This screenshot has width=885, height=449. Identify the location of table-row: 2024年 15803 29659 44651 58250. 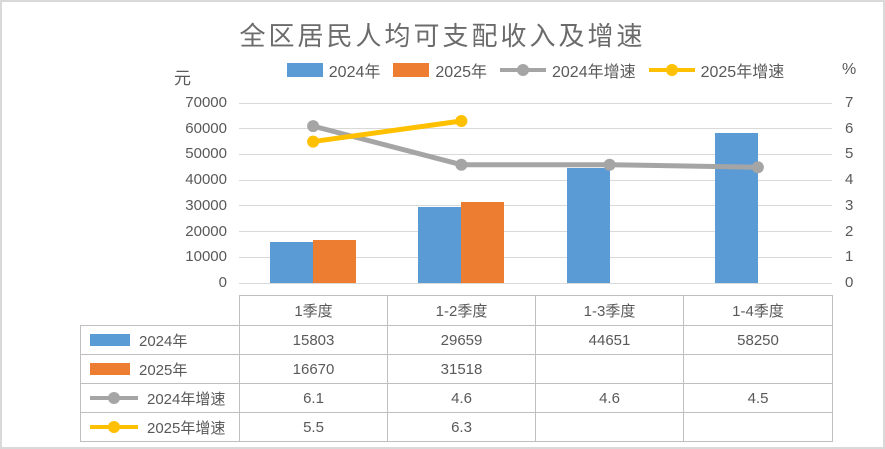
(456, 340).